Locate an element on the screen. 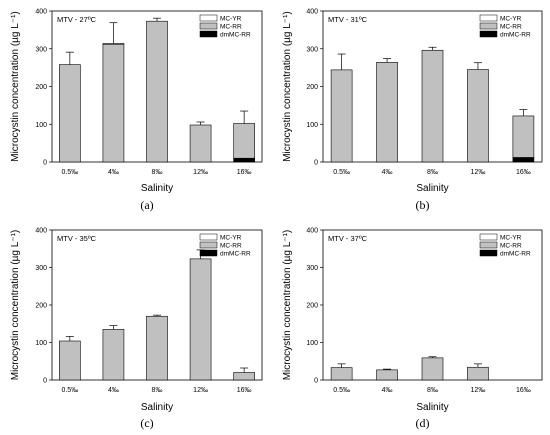 Image resolution: width=550 pixels, height=435 pixels. condition-label: MTV - 31ºC is located at coordinates (348, 19).